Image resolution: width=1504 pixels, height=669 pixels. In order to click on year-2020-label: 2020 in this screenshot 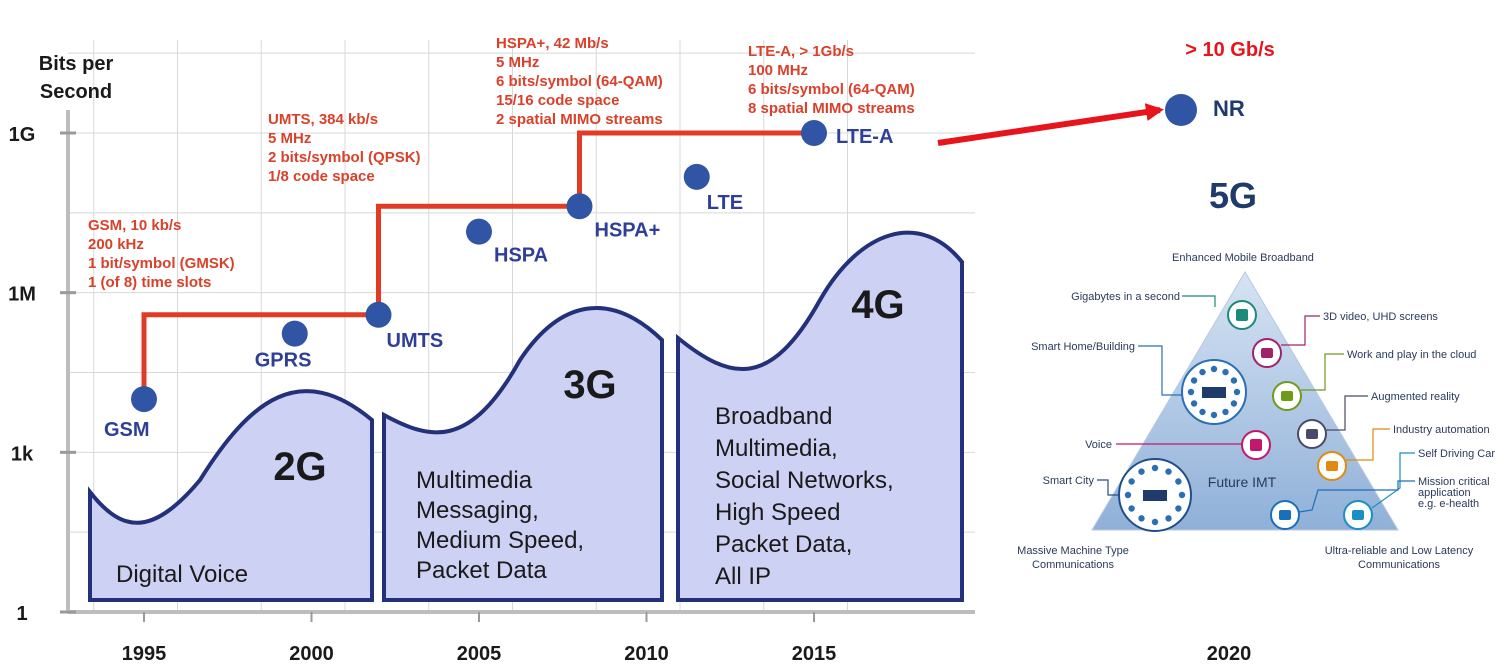, I will do `click(1229, 654)`.